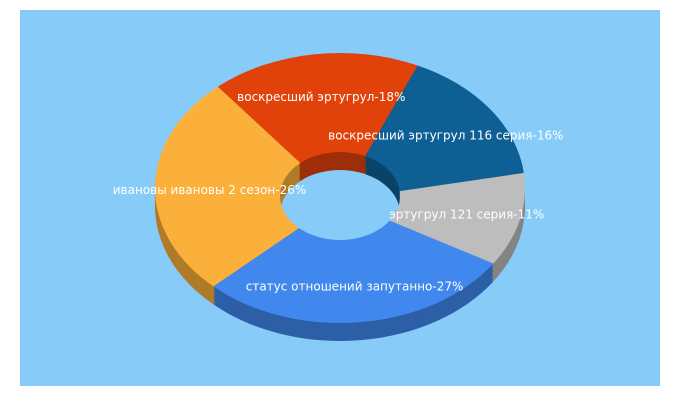 This screenshot has width=680, height=400. Describe the element at coordinates (321, 97) in the screenshot. I see `slice-label: воскресший эртугрул-18%` at that location.